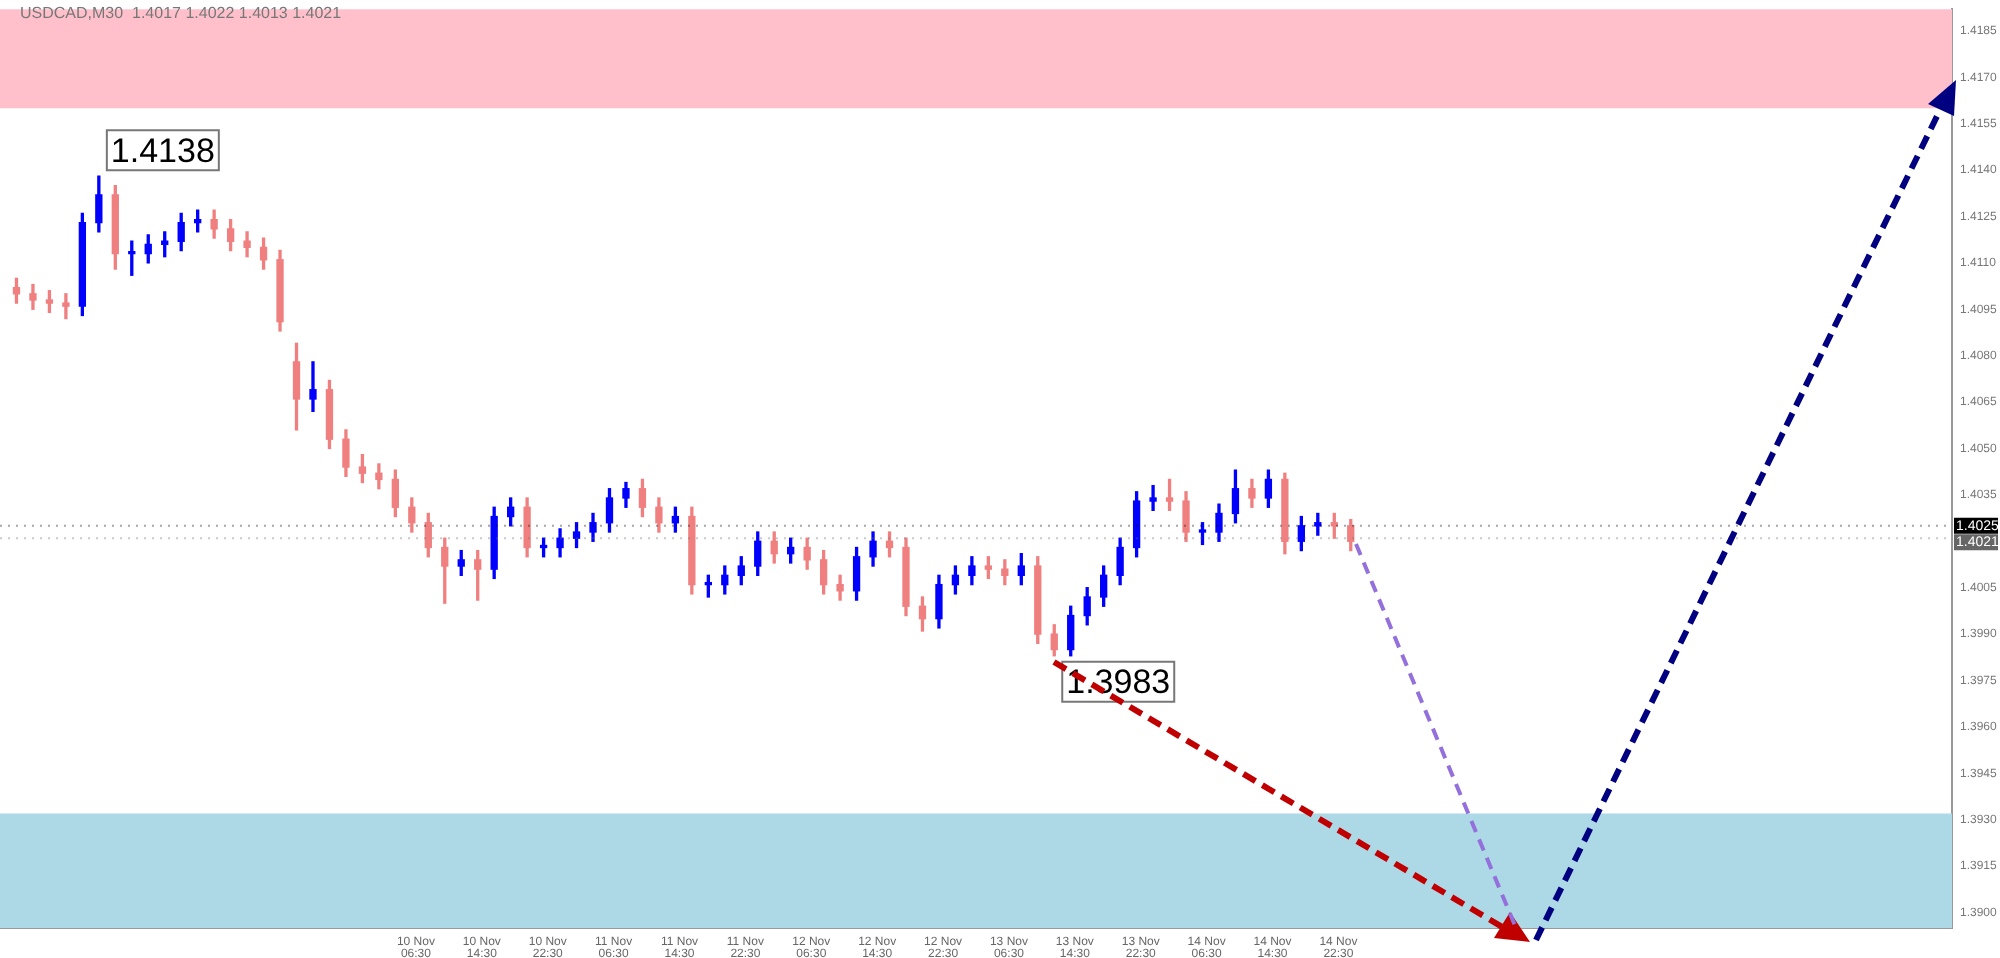 The height and width of the screenshot is (958, 2000). What do you see at coordinates (162, 150) in the screenshot?
I see `annotation: 1.4138` at bounding box center [162, 150].